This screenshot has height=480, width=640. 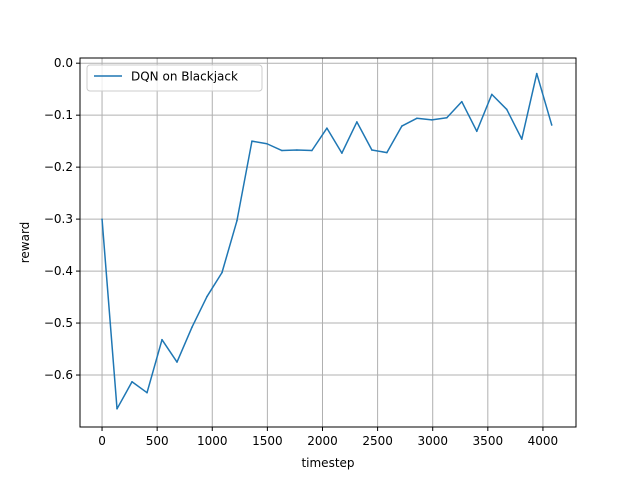 I want to click on x-axis-ticks: 0 500 1000 1500 2000 2500 3000 3500 4000, so click(x=328, y=437).